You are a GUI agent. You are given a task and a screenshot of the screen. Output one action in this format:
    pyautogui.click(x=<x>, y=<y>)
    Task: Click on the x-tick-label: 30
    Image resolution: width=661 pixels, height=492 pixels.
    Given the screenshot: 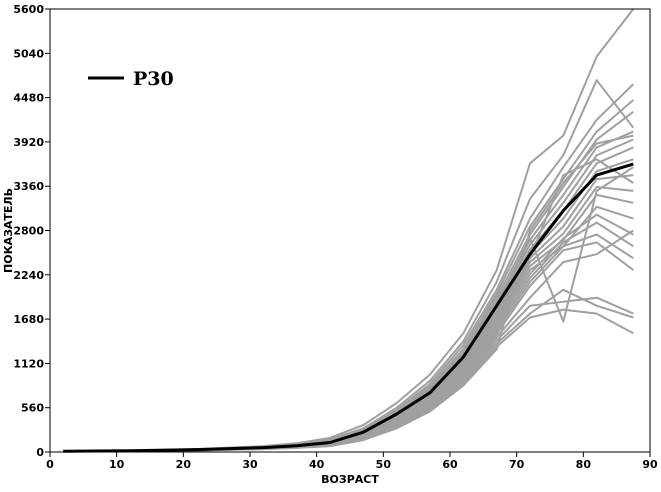 What is the action you would take?
    pyautogui.click(x=250, y=464)
    